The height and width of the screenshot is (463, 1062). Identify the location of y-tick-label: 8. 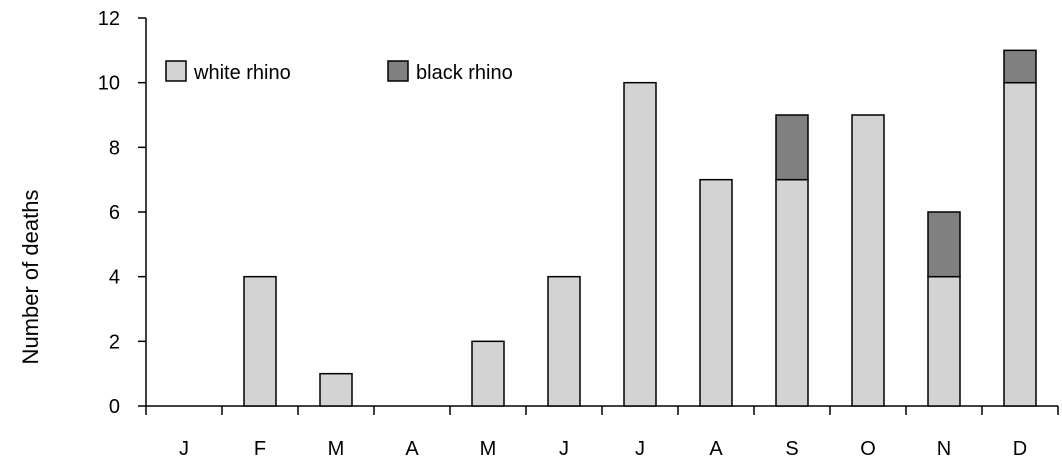
(114, 148).